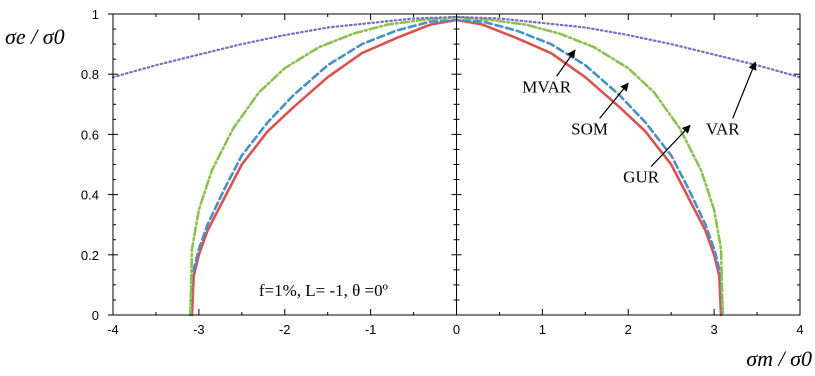 This screenshot has width=815, height=376. What do you see at coordinates (95, 315) in the screenshot?
I see `y-tick-label: 0` at bounding box center [95, 315].